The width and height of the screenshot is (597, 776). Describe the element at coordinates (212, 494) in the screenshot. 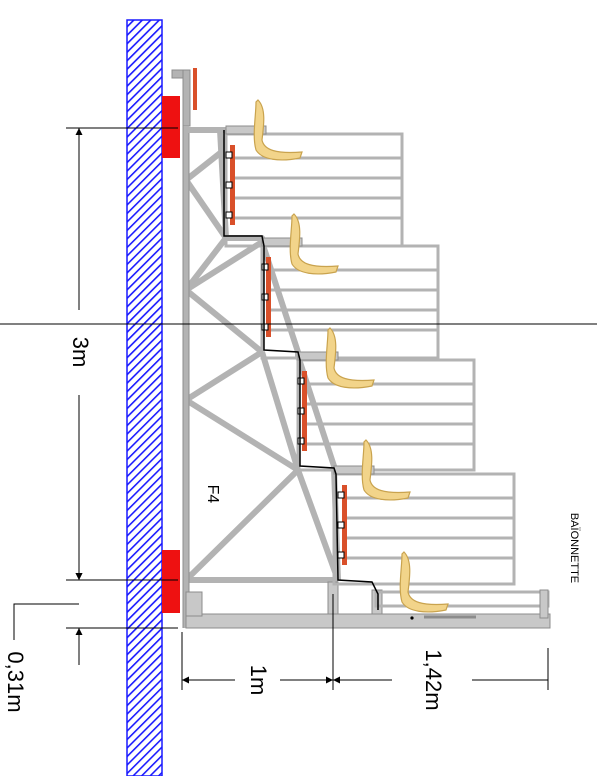

I see `frame-code-label: F4` at that location.